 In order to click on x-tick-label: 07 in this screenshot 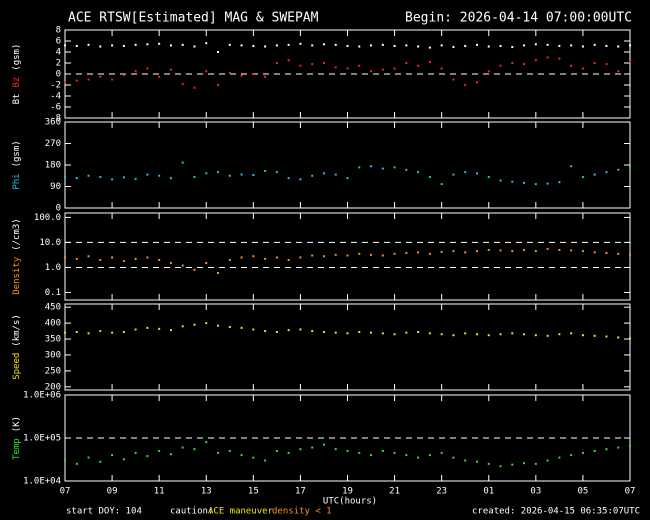, I will do `click(630, 492)`.